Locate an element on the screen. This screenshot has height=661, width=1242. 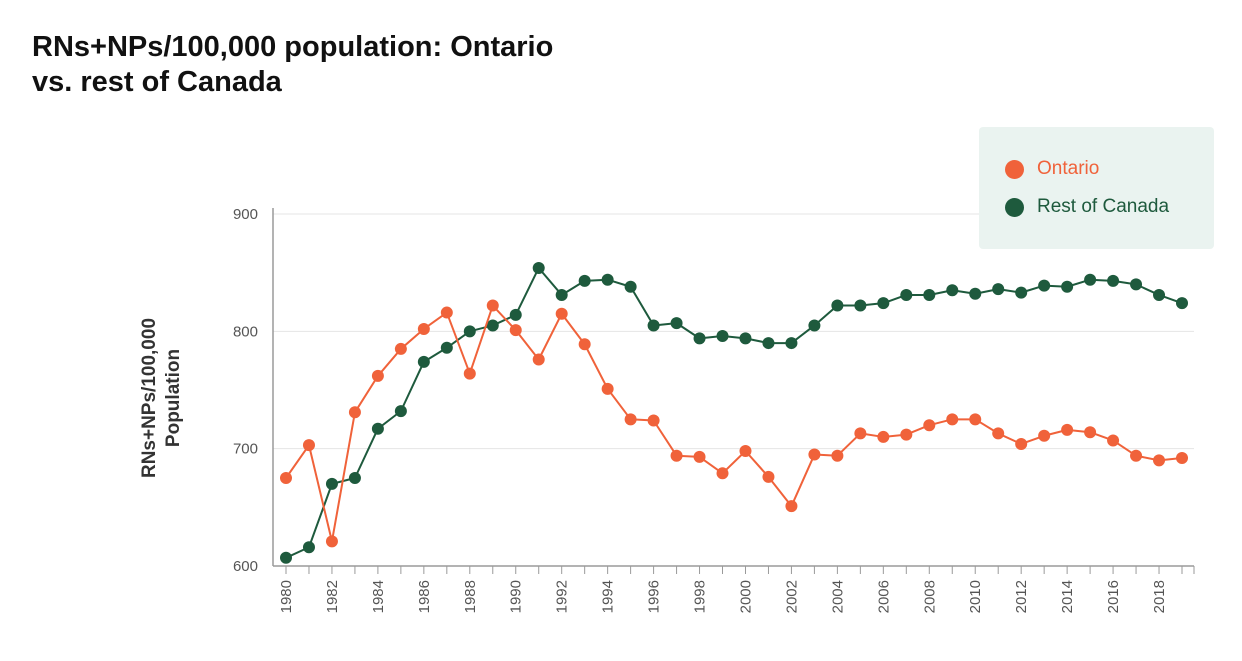
data-point-rest-of-canada-1984 is located at coordinates (377, 428).